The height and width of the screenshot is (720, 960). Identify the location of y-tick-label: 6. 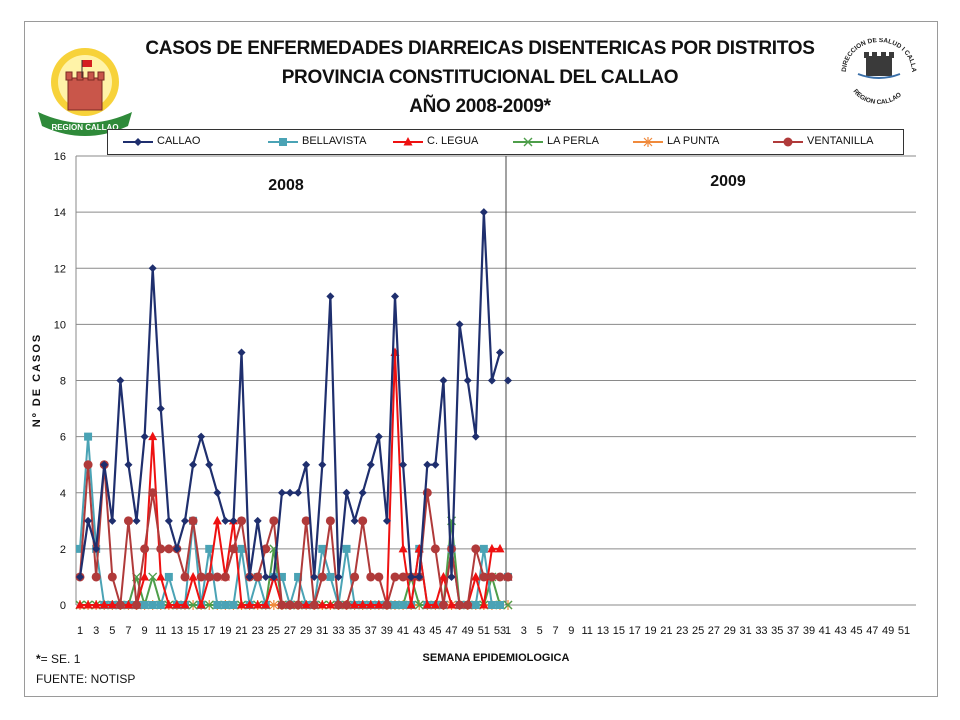
(63, 438).